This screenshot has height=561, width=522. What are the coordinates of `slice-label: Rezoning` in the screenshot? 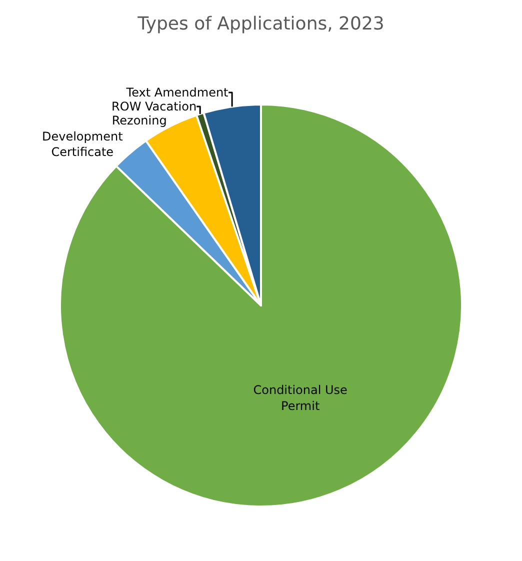 It's located at (139, 121).